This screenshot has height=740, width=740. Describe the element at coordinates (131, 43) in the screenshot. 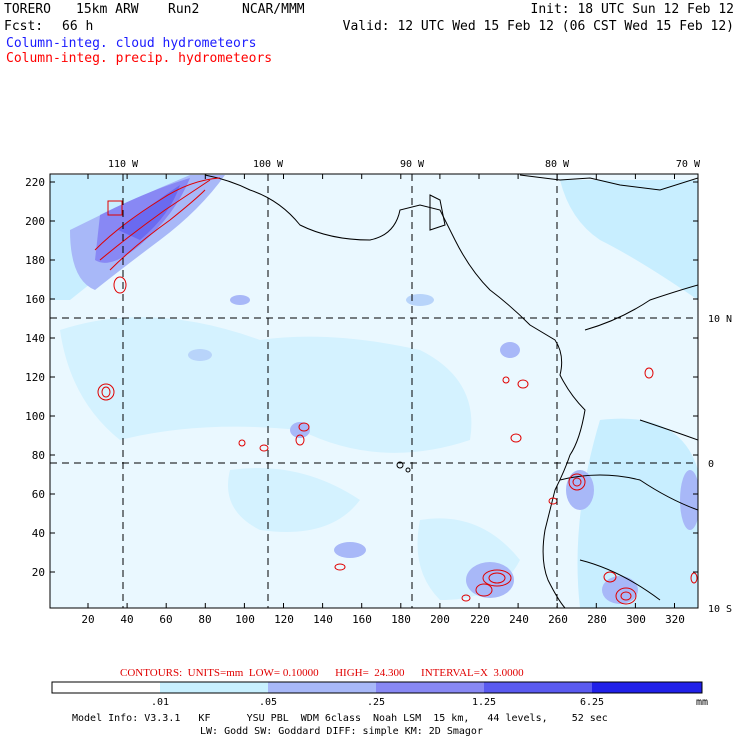

I see `field-cloud-label: Column-integ. cloud hydrometeors` at that location.